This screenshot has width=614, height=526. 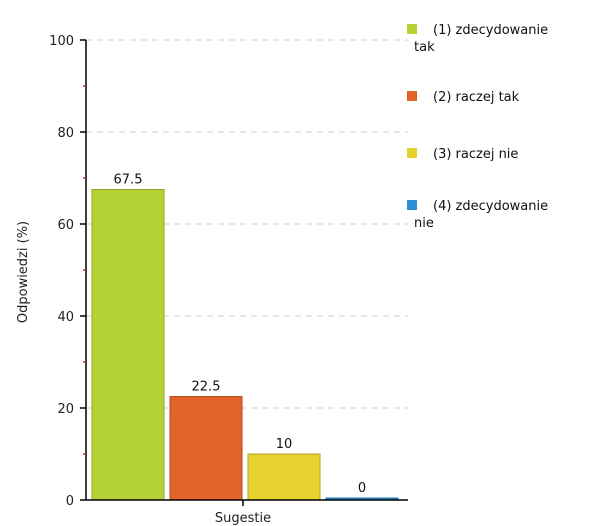 What do you see at coordinates (243, 518) in the screenshot?
I see `x-axis-title: Sugestie` at bounding box center [243, 518].